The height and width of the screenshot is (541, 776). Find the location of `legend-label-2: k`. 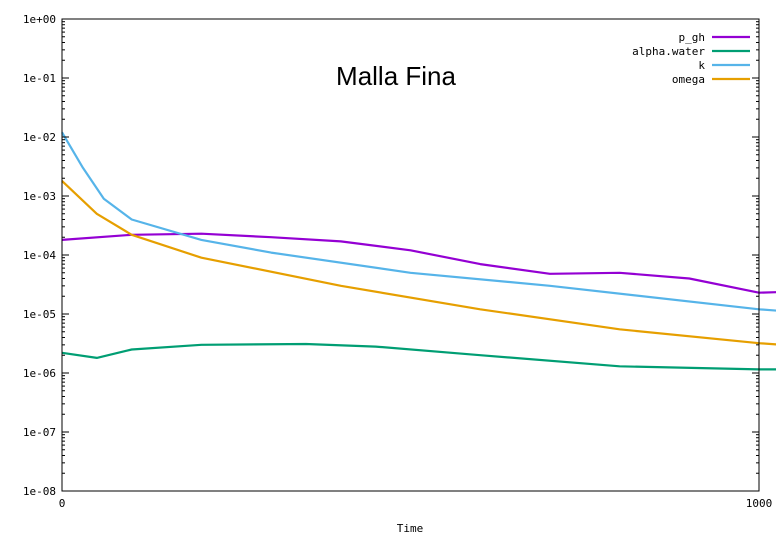

legend-label-2: k is located at coordinates (701, 65).